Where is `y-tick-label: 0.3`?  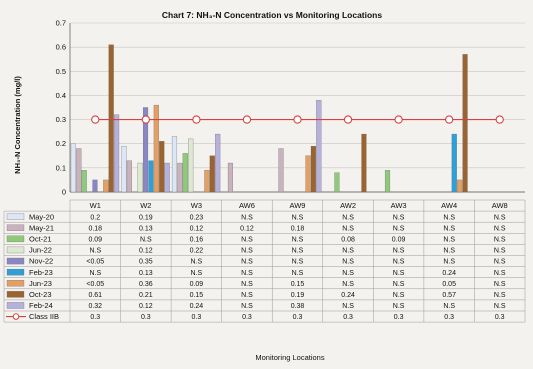 y-tick-label: 0.3 is located at coordinates (61, 119).